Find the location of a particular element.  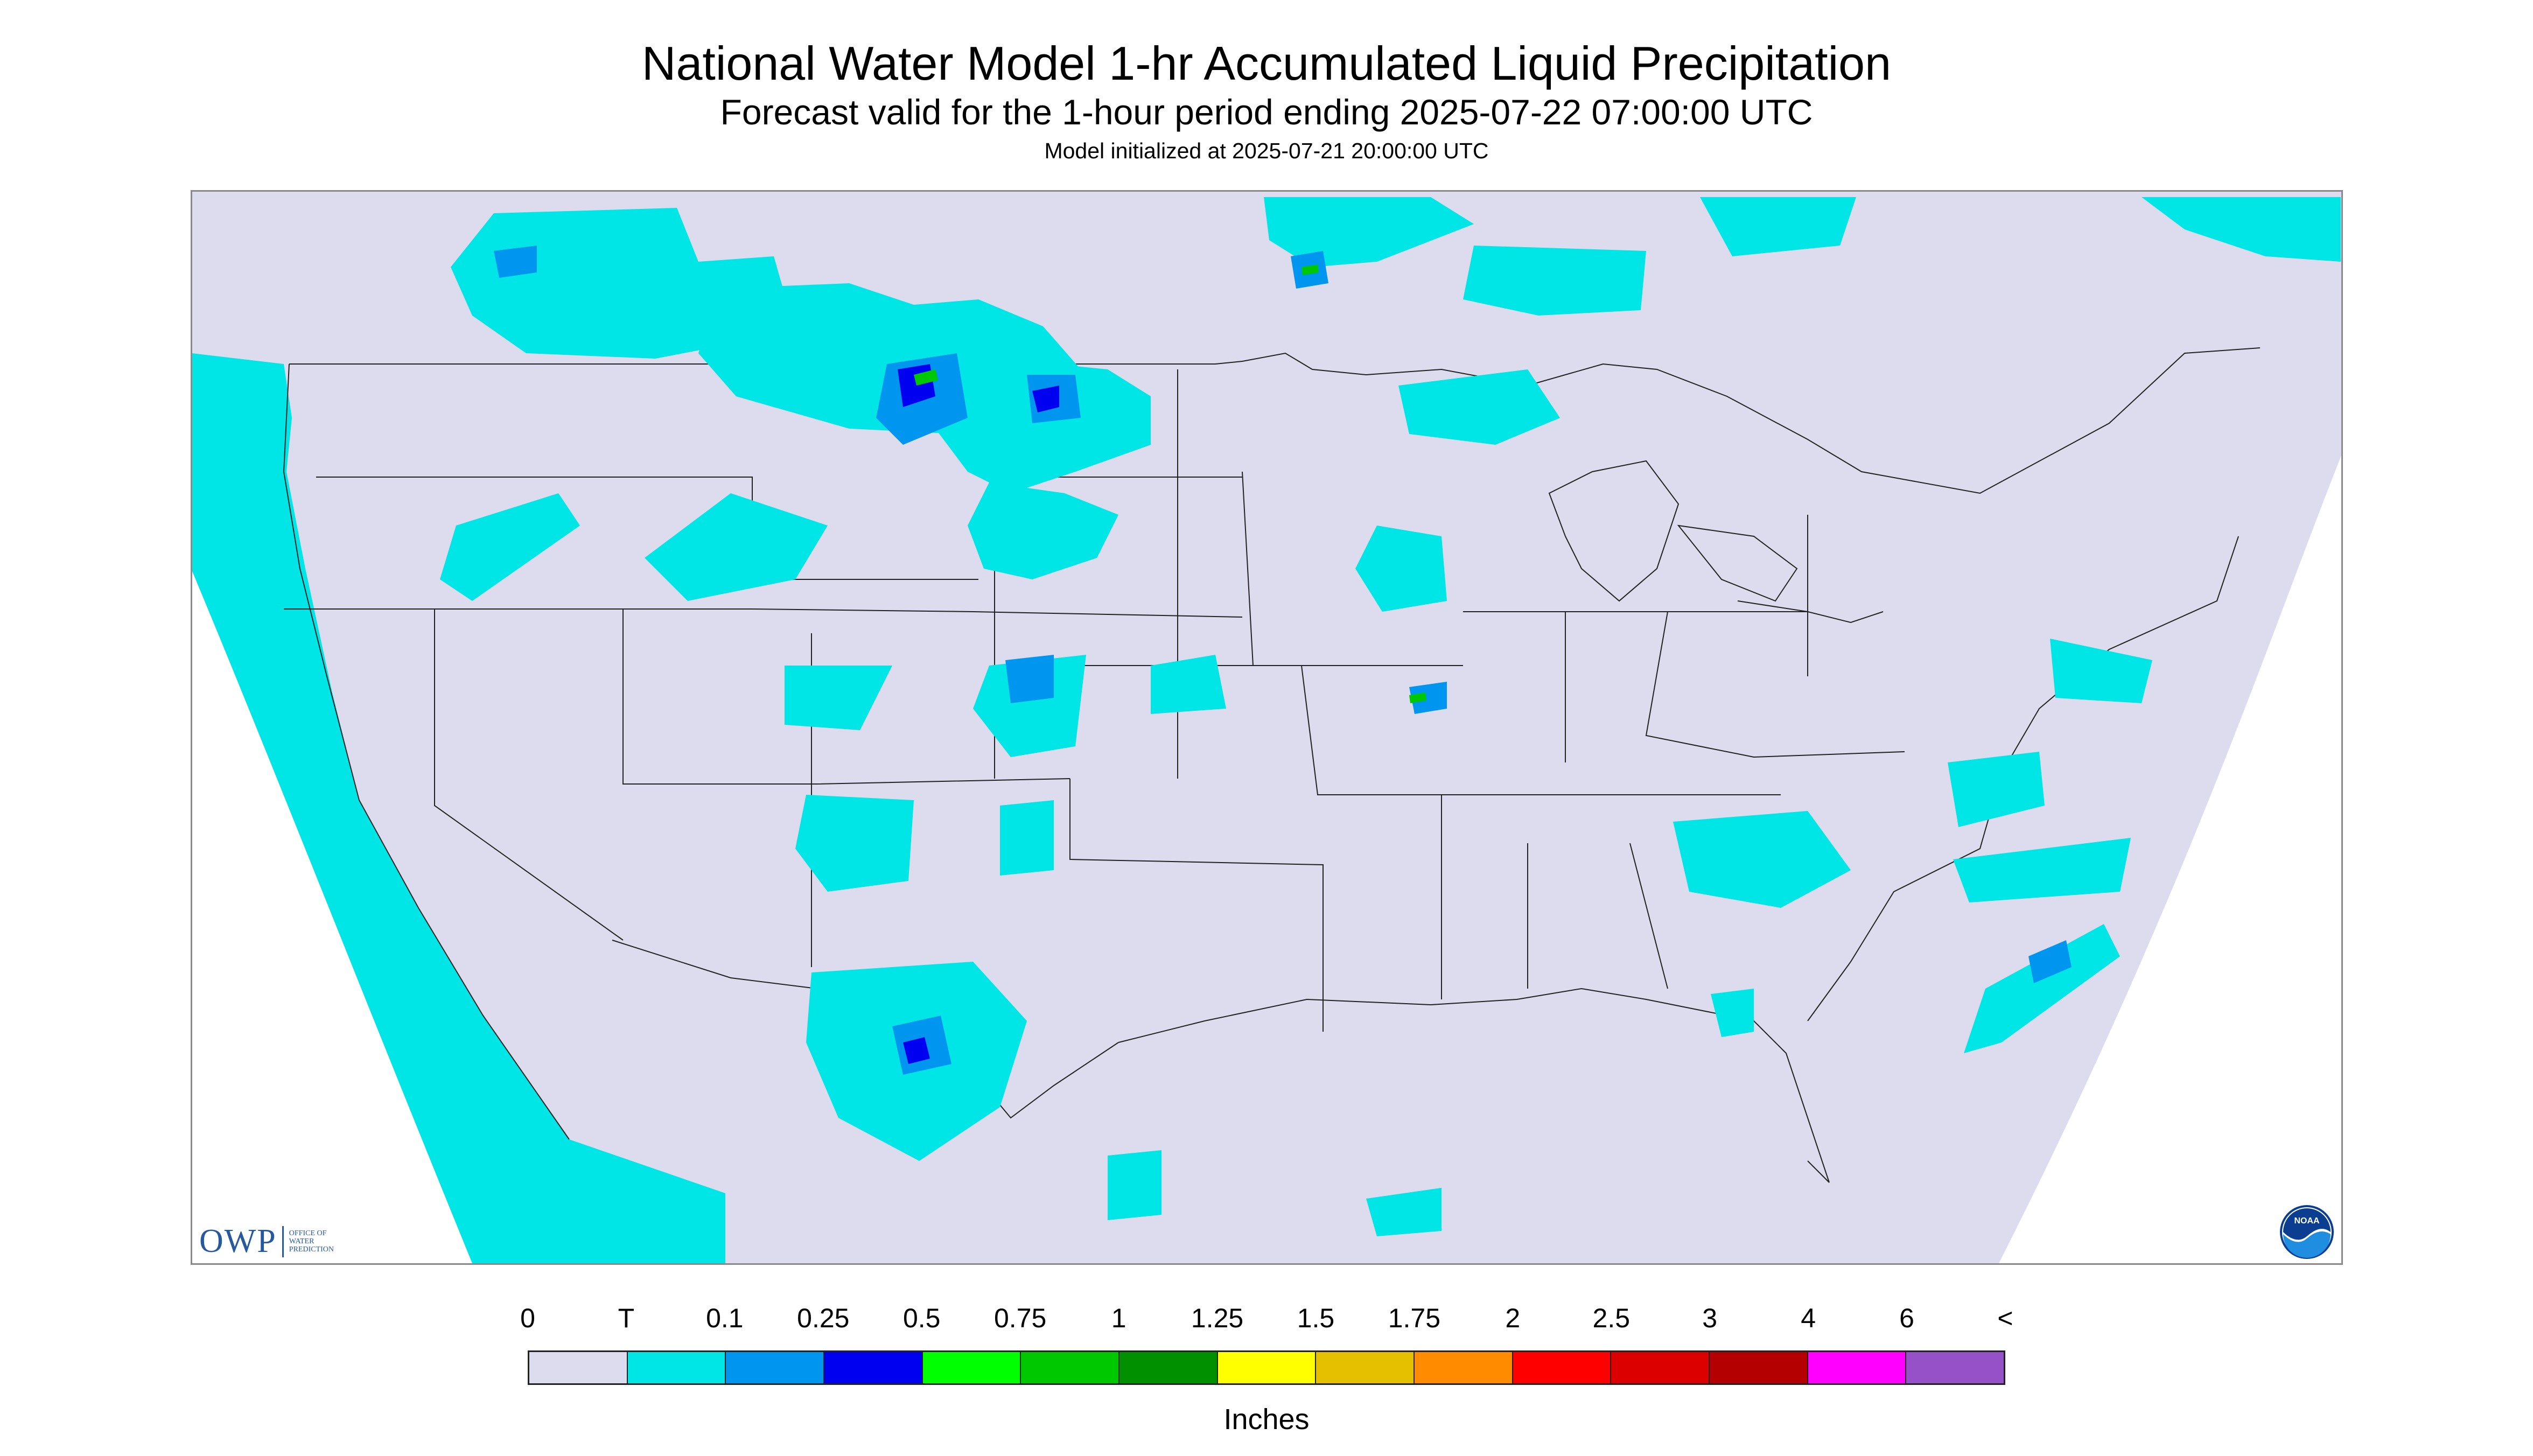

owp-text-line: WATER is located at coordinates (302, 1241).